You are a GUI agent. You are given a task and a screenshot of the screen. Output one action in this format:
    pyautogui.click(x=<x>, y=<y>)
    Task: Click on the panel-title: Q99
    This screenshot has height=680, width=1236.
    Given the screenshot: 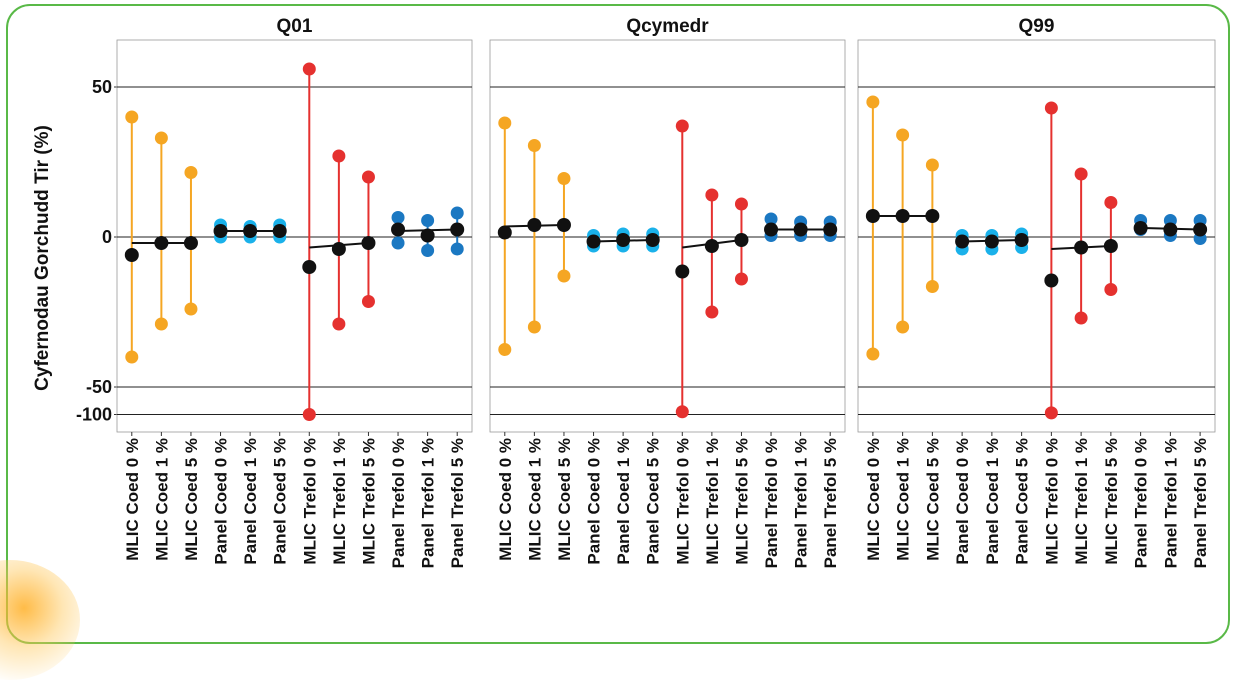 What is the action you would take?
    pyautogui.click(x=1037, y=26)
    